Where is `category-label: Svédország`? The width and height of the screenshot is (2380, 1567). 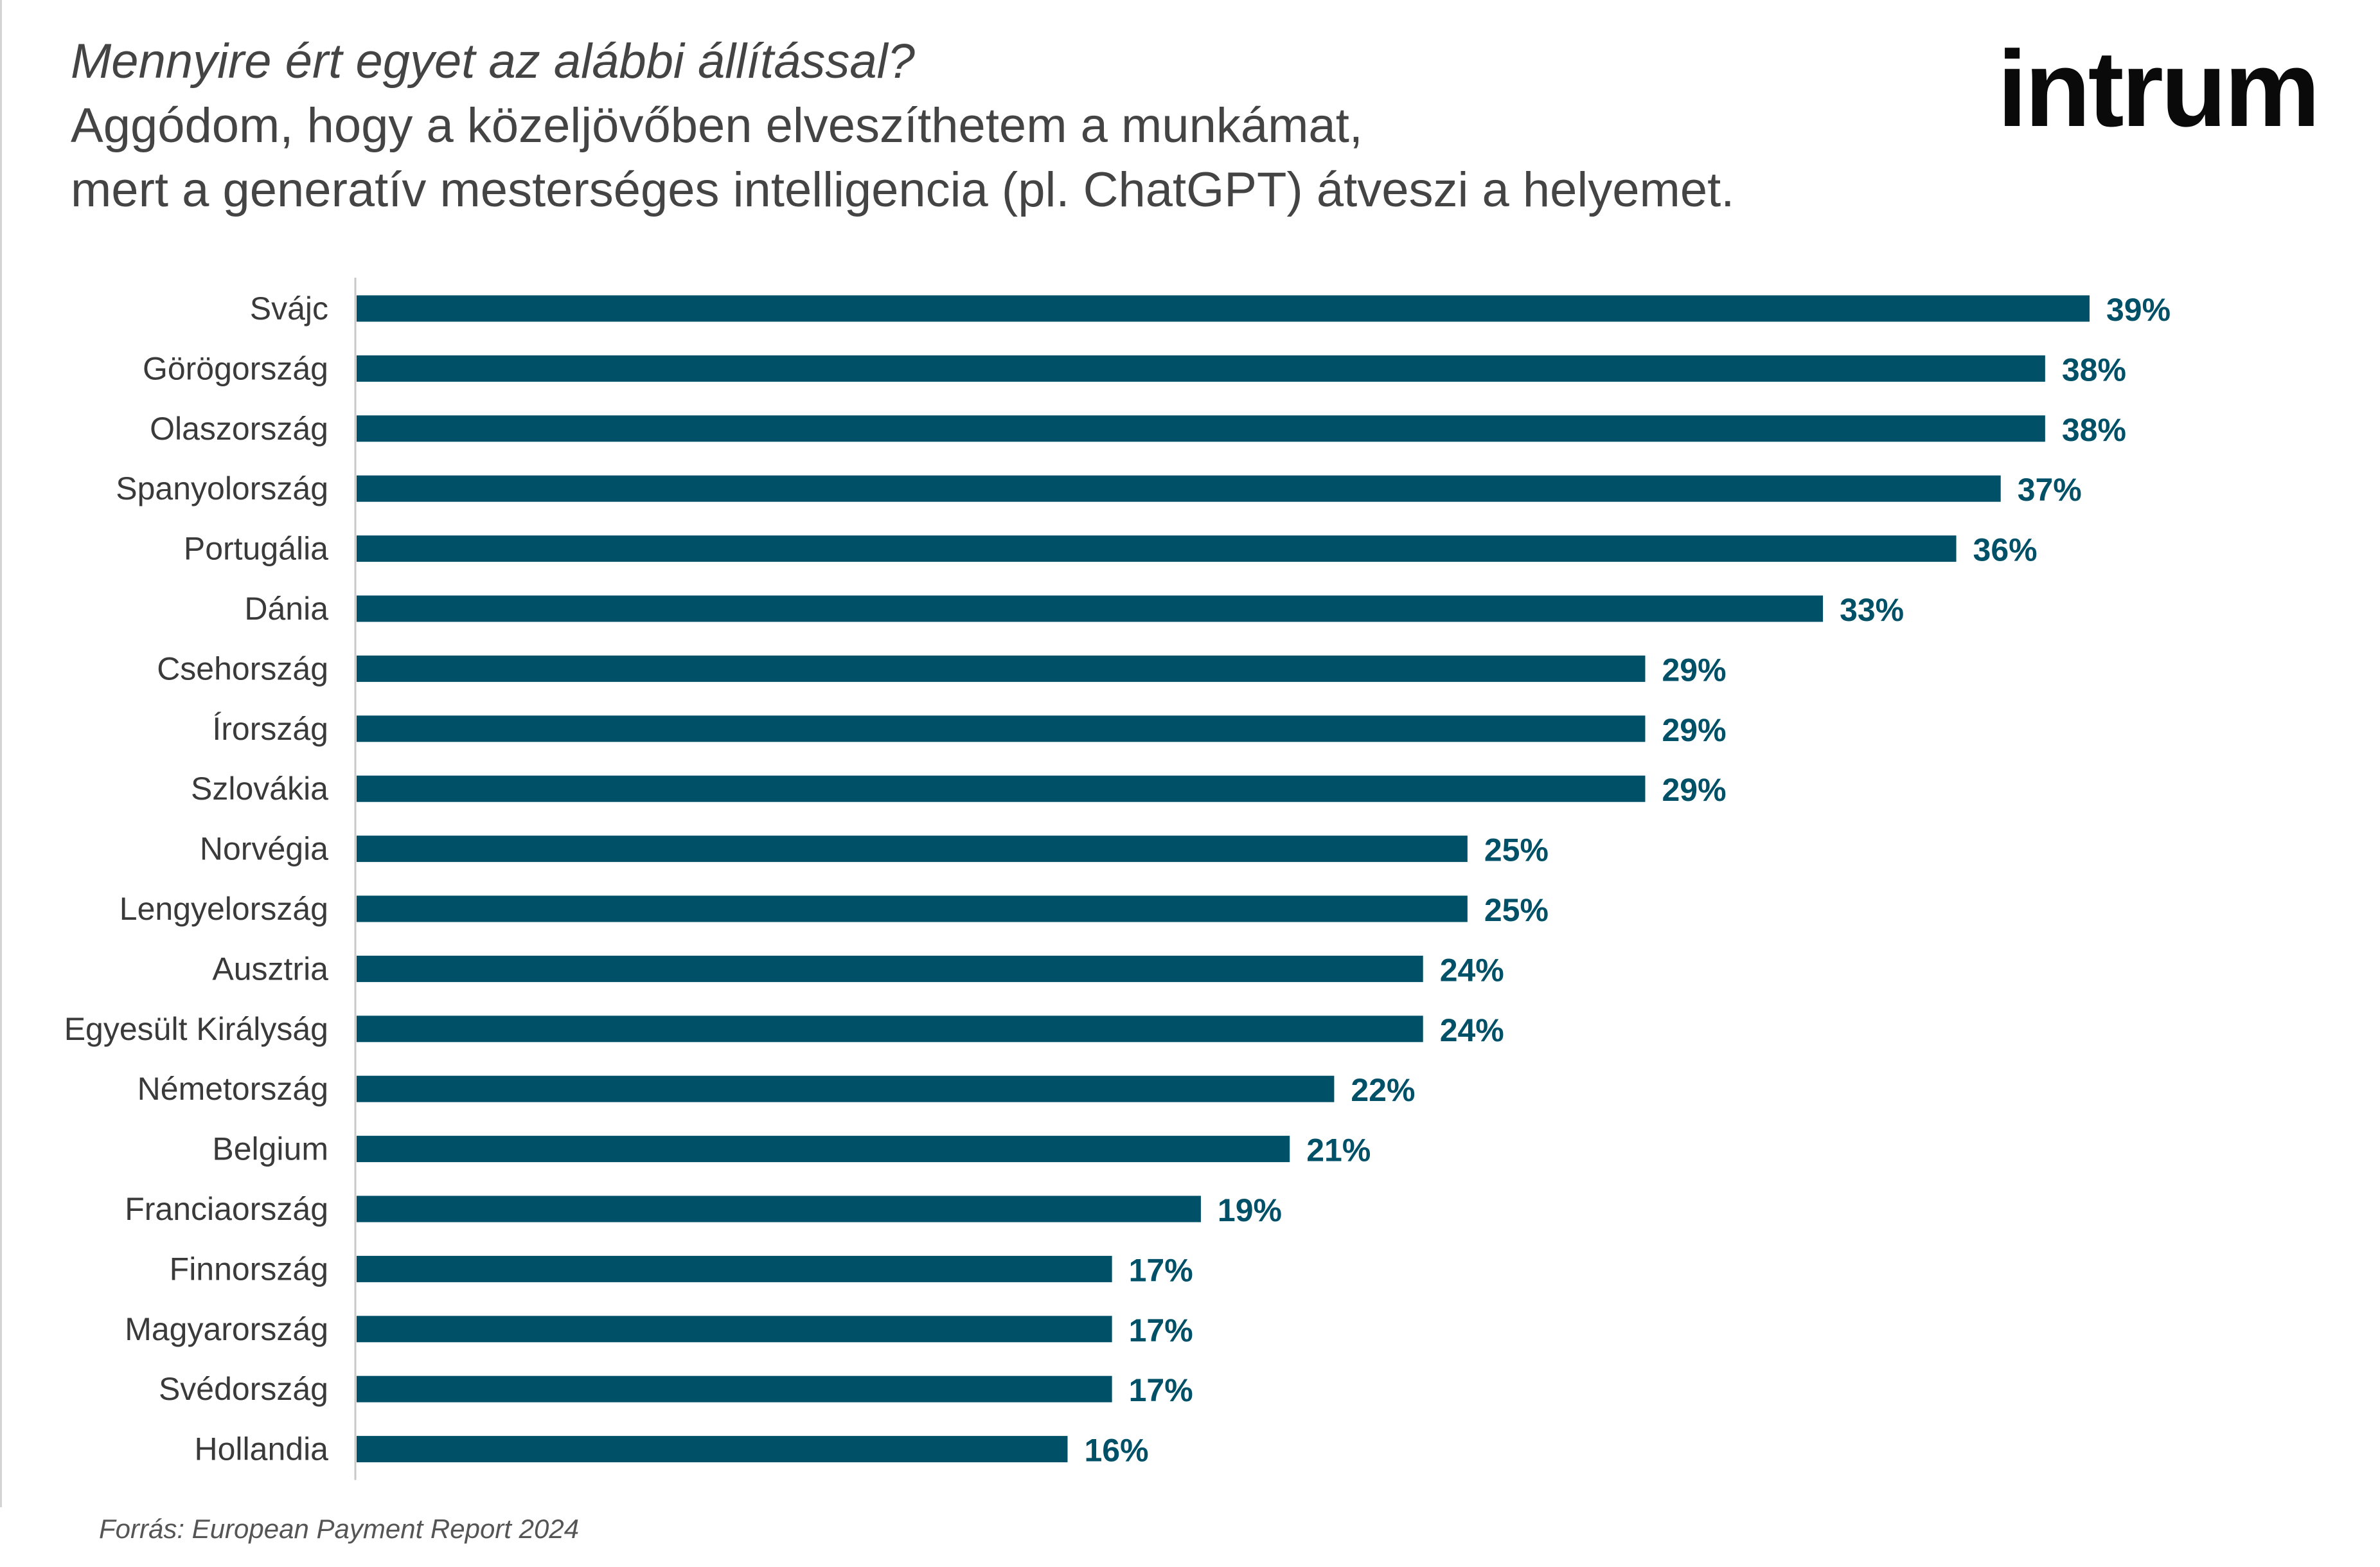
category-label: Svédország is located at coordinates (243, 1389).